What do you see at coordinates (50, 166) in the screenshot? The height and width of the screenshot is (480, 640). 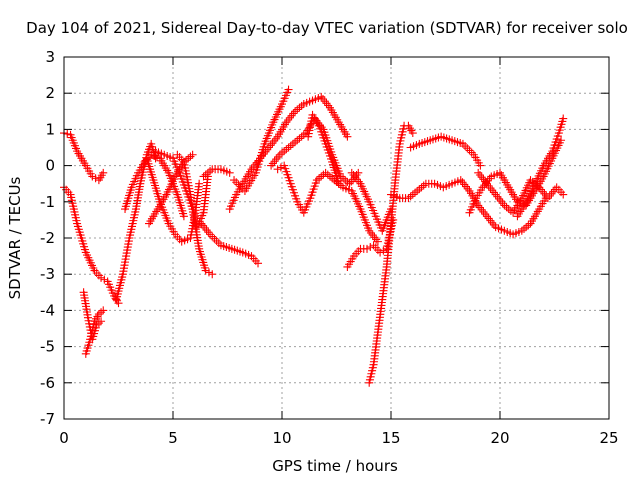 I see `y-tick-label: 0` at bounding box center [50, 166].